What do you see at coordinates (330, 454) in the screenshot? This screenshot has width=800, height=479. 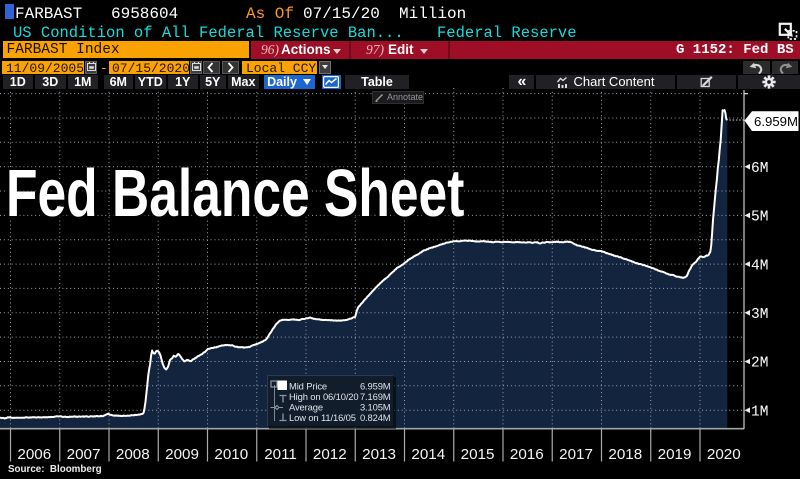 I see `svg-text: 2012` at bounding box center [330, 454].